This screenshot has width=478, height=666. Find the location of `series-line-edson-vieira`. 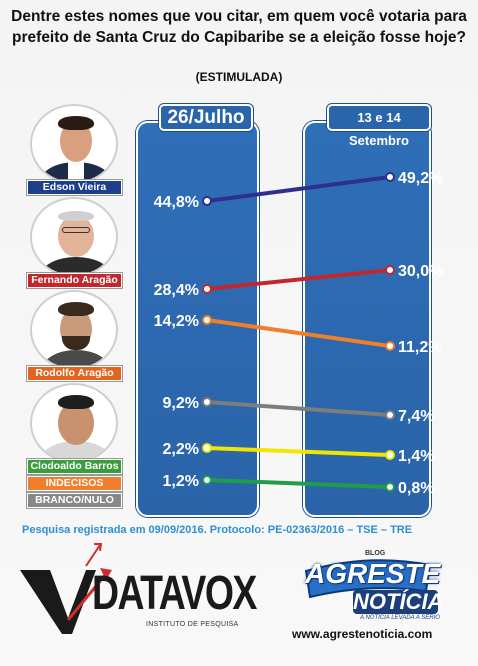

series-line-edson-vieira is located at coordinates (298, 189).